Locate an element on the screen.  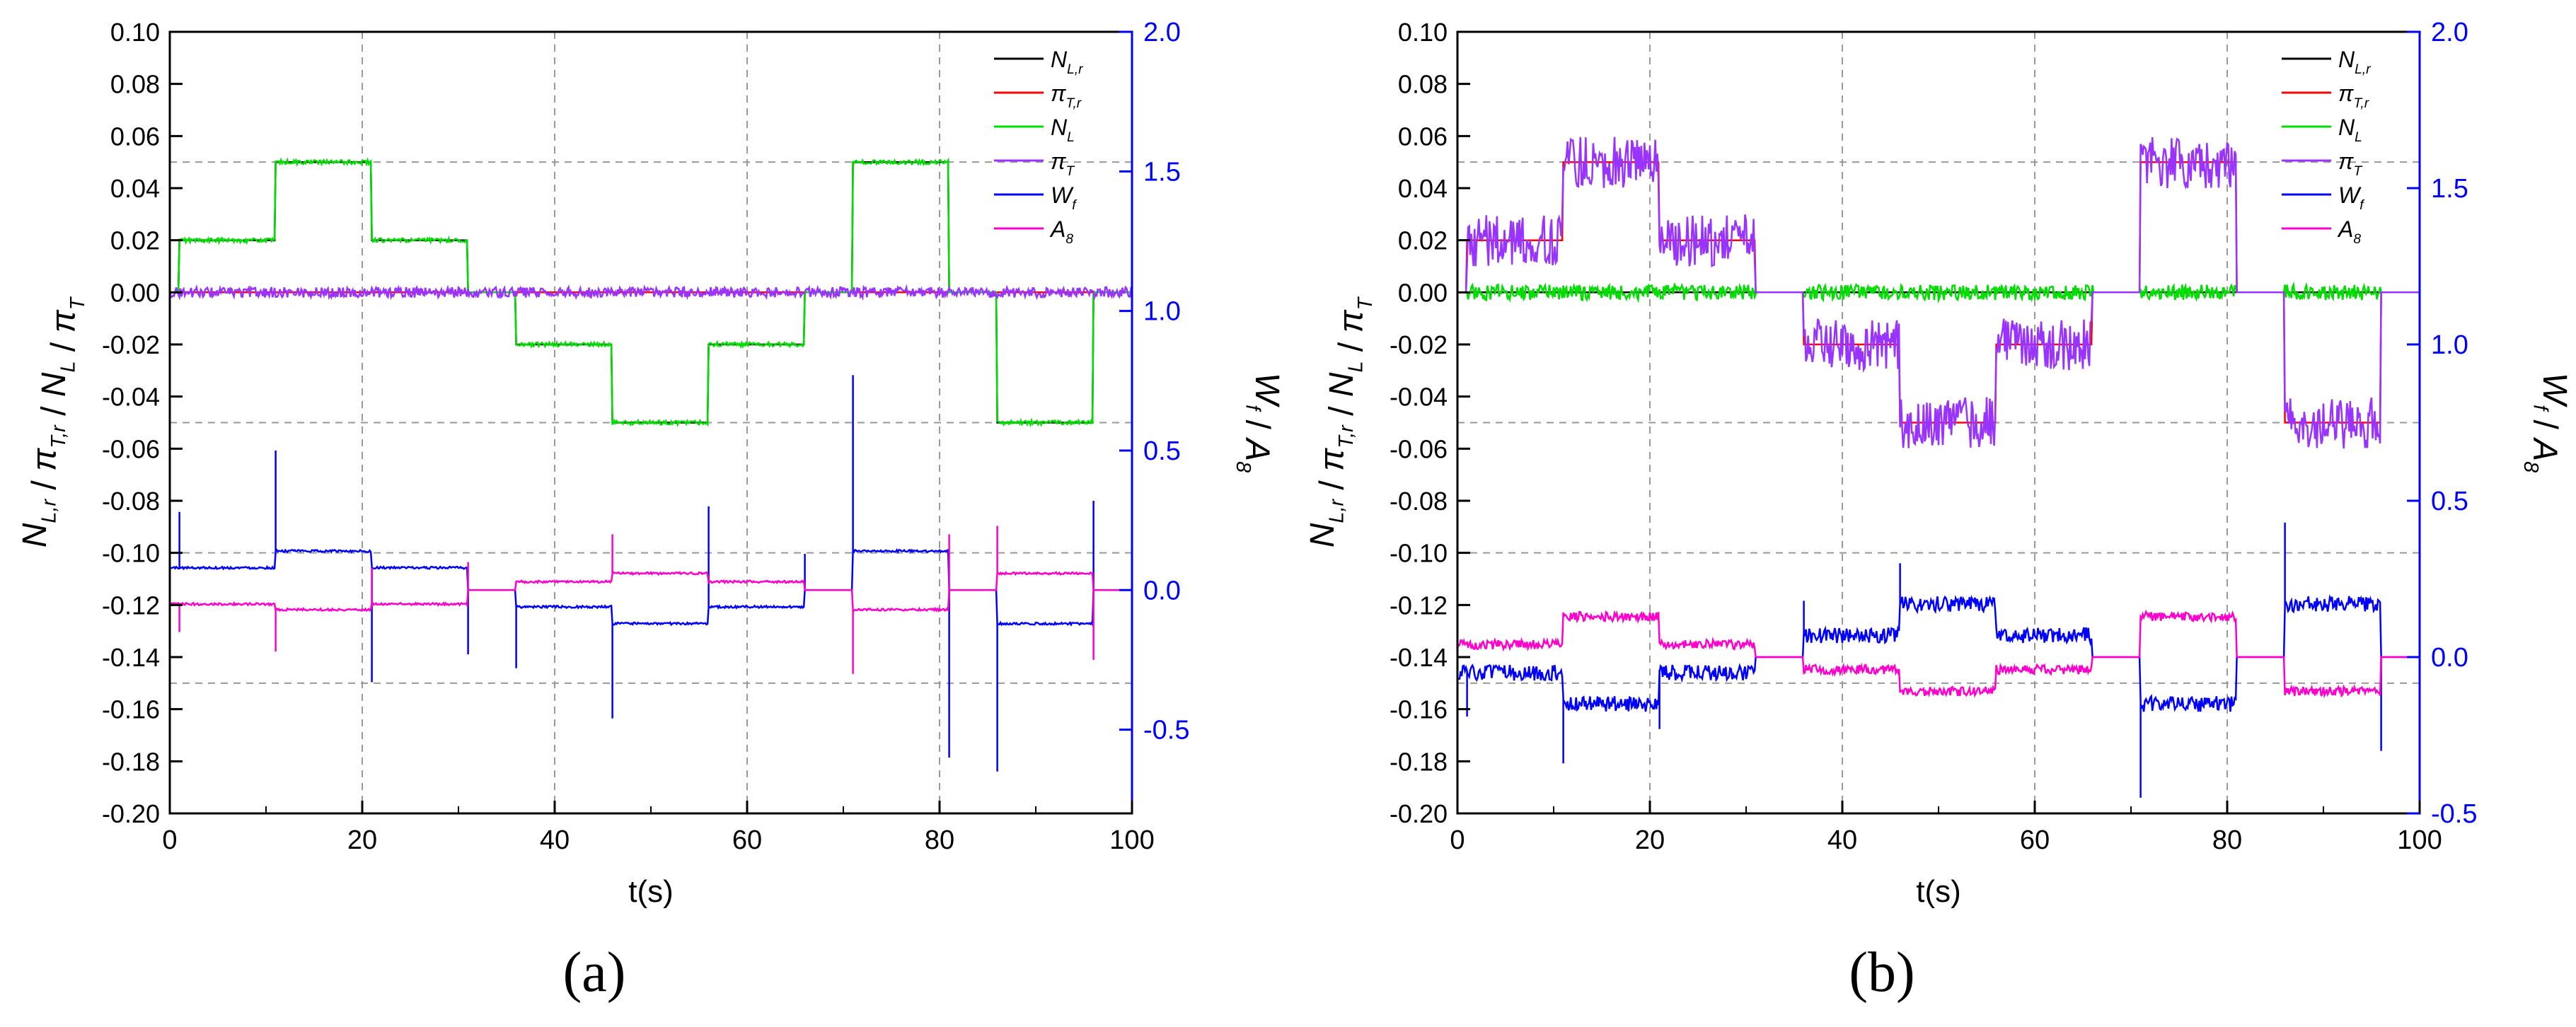
series-line-wf is located at coordinates (1938, 660).